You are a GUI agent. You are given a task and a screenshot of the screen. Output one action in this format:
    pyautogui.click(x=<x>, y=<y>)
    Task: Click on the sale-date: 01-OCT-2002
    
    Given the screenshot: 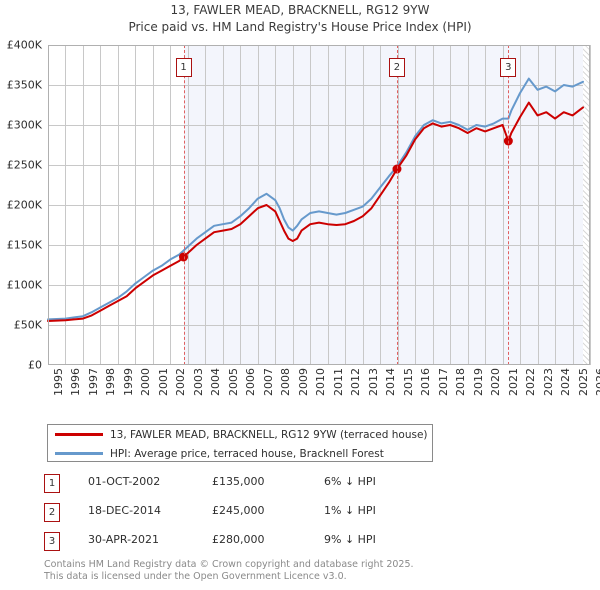 What is the action you would take?
    pyautogui.click(x=124, y=481)
    